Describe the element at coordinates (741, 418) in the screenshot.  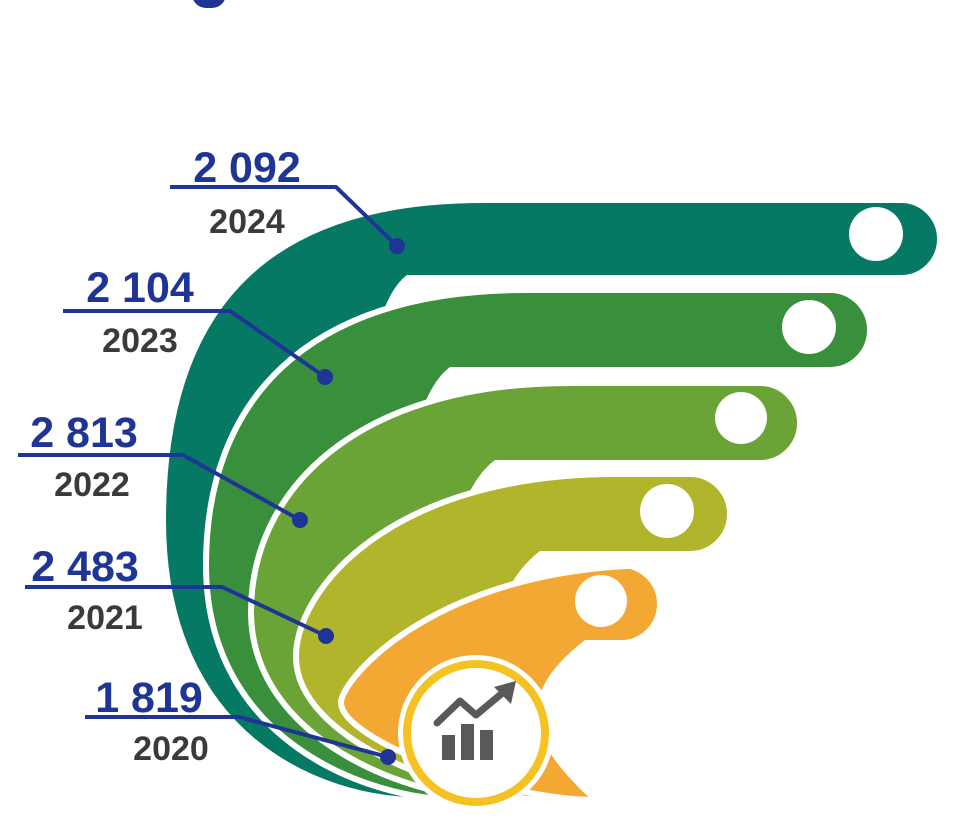
I see `band-end-dot-2022` at that location.